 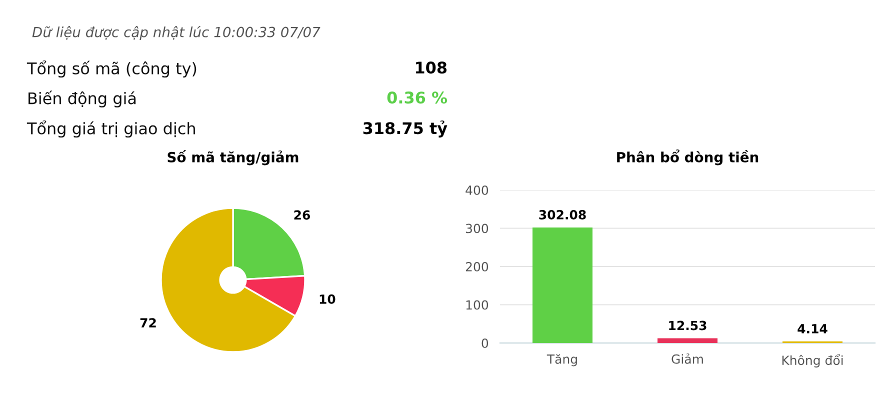 What do you see at coordinates (233, 158) in the screenshot?
I see `chart-title: Số mã tăng/giảm` at bounding box center [233, 158].